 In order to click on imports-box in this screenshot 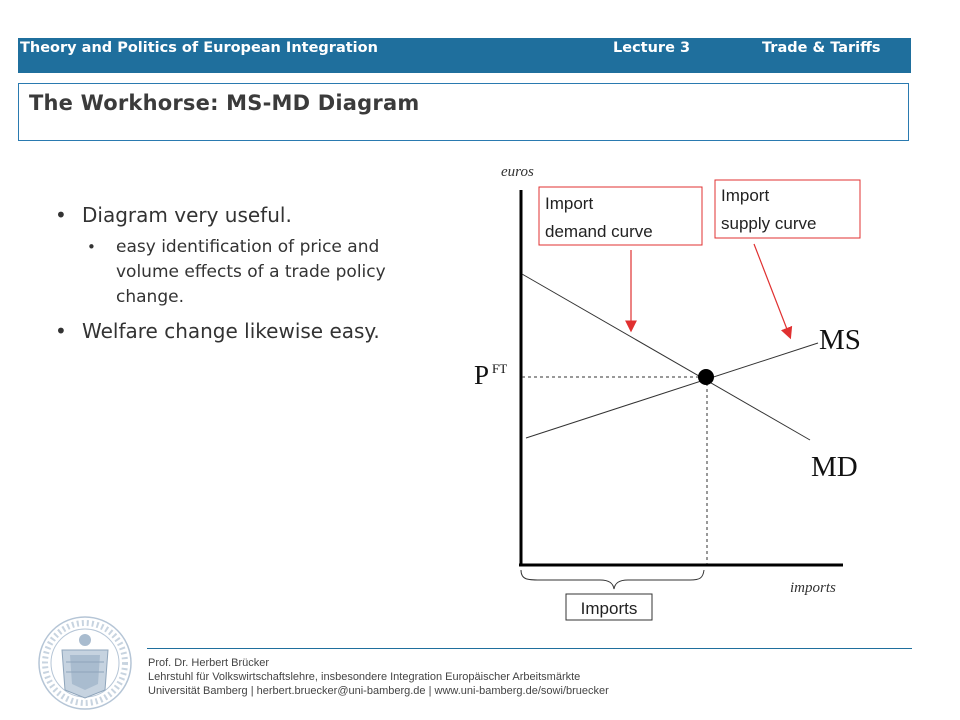, I will do `click(609, 607)`.